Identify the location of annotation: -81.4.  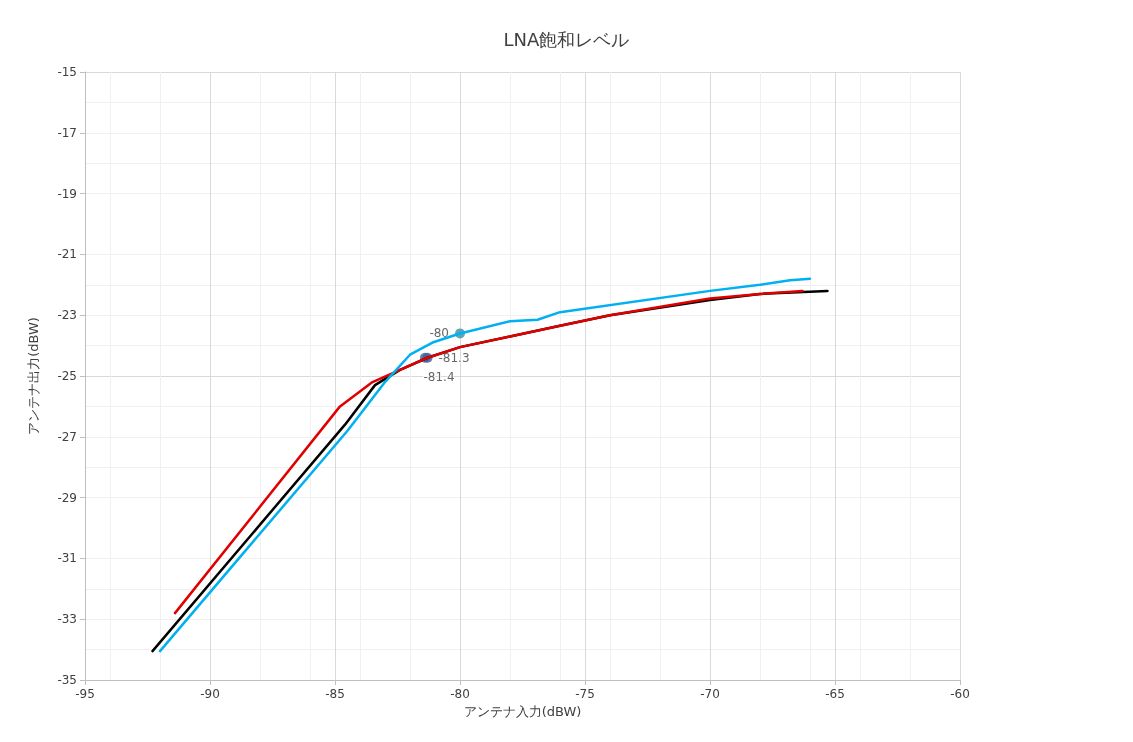
(439, 376).